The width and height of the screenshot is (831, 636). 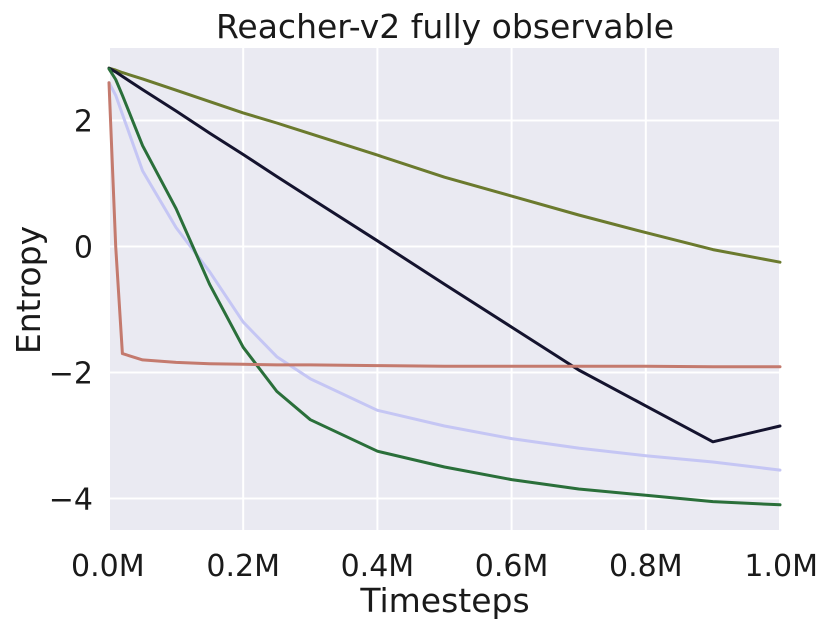 What do you see at coordinates (71, 499) in the screenshot?
I see `y-tick-label: −4` at bounding box center [71, 499].